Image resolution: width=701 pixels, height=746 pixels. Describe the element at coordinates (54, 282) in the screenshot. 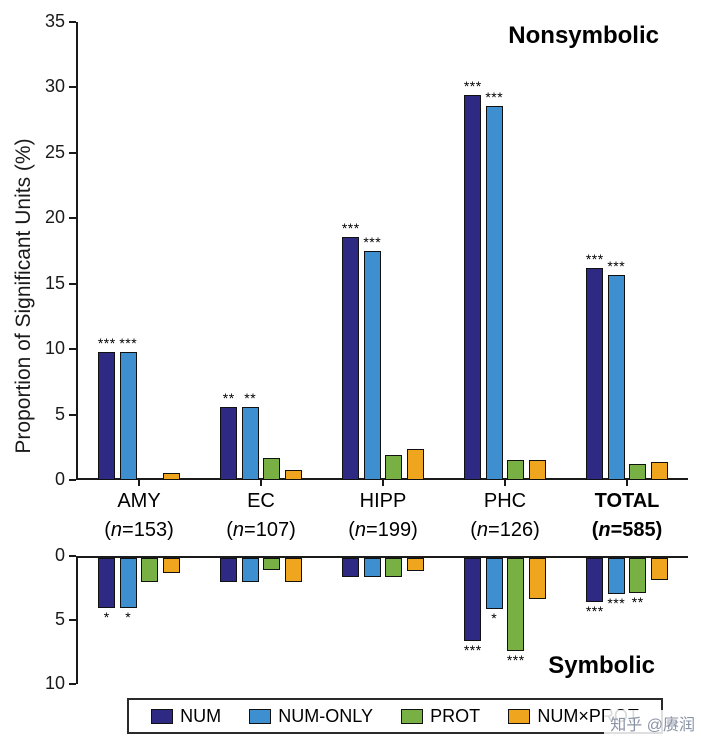

I see `y-tick-label: 15` at that location.